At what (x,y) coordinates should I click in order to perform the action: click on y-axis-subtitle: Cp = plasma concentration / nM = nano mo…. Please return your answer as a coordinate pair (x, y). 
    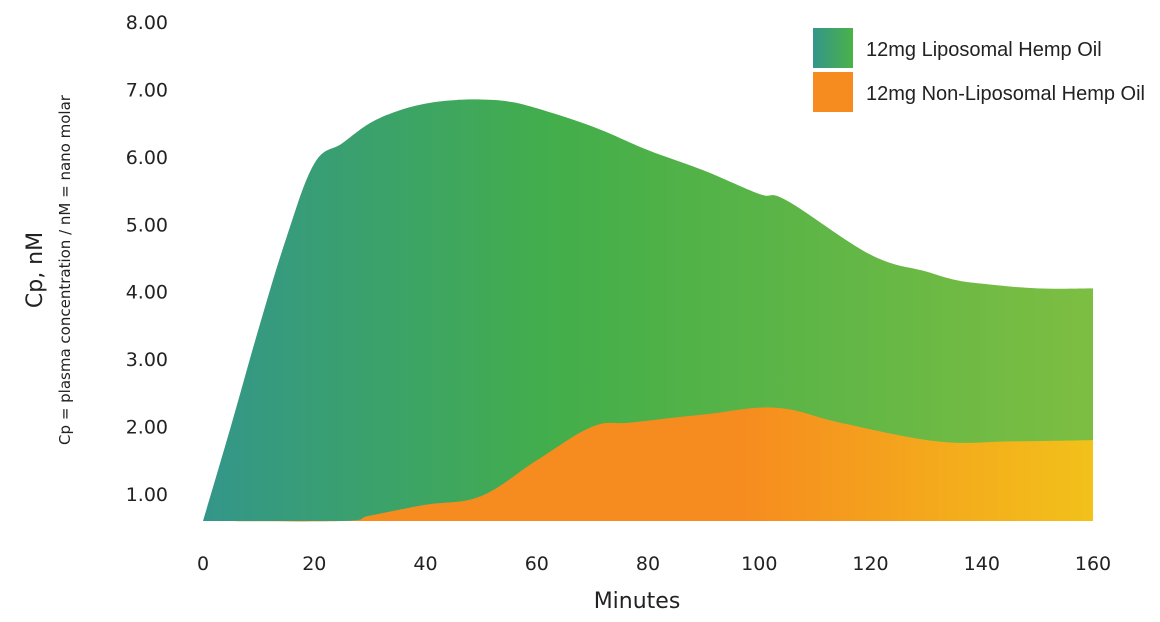
    Looking at the image, I should click on (65, 269).